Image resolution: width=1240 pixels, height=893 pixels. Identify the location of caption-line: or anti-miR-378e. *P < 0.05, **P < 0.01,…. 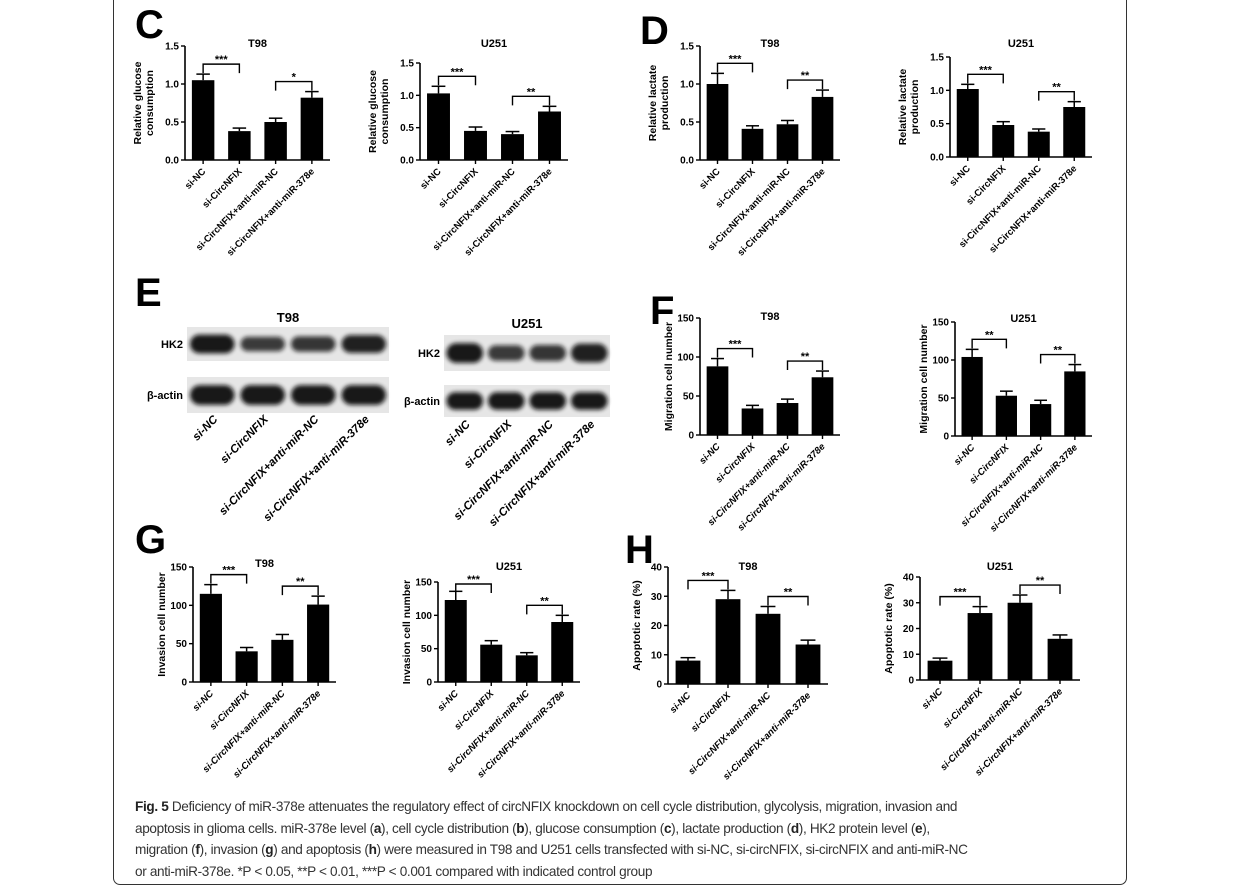
(630, 872).